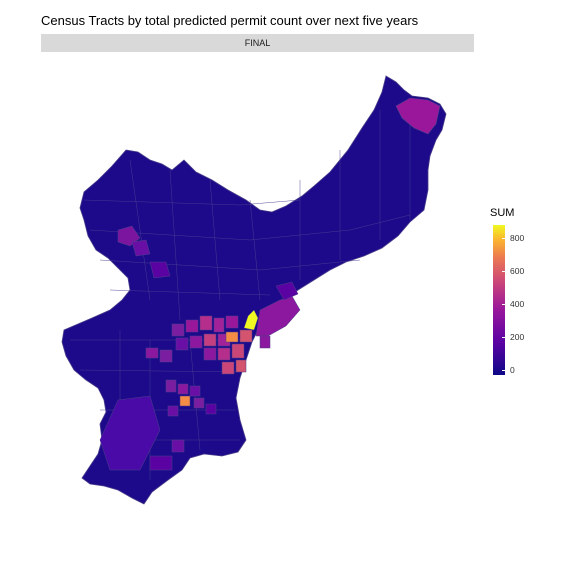  What do you see at coordinates (517, 337) in the screenshot?
I see `legend-tick-label: 200` at bounding box center [517, 337].